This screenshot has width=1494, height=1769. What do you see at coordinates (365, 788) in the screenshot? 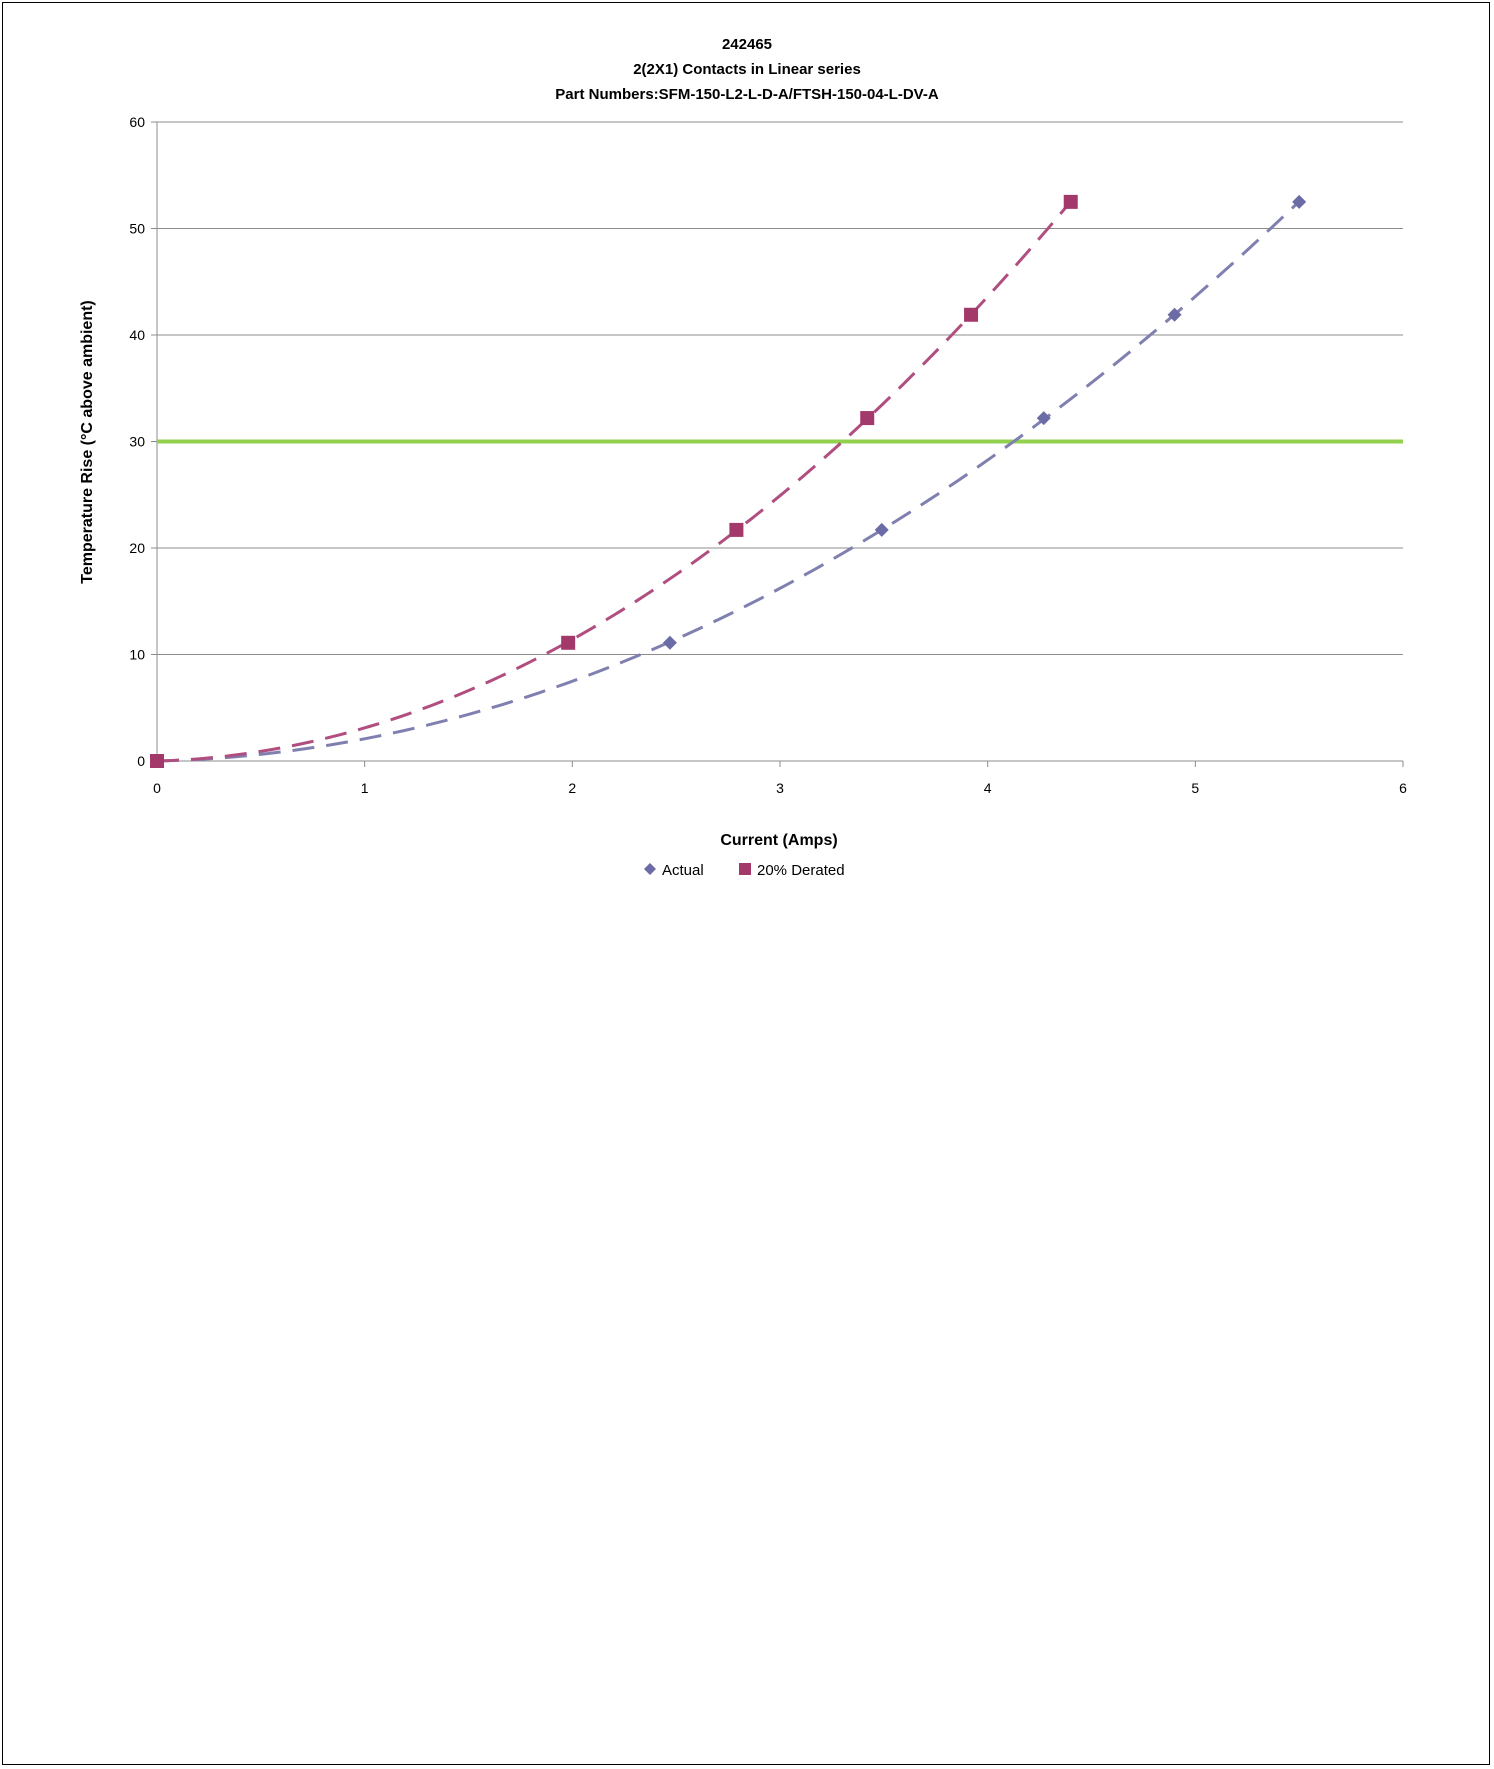
I see `x-tick-label: 1` at bounding box center [365, 788].